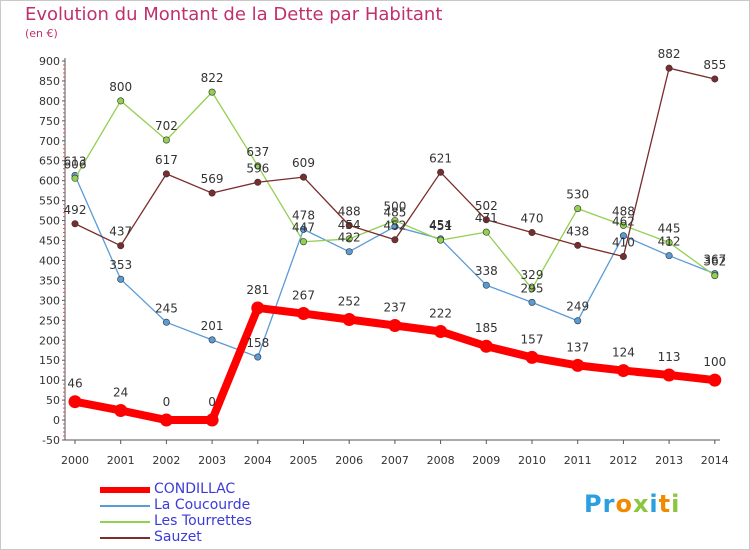 The image size is (750, 550). What do you see at coordinates (303, 296) in the screenshot?
I see `data-label-condillac: 267` at bounding box center [303, 296].